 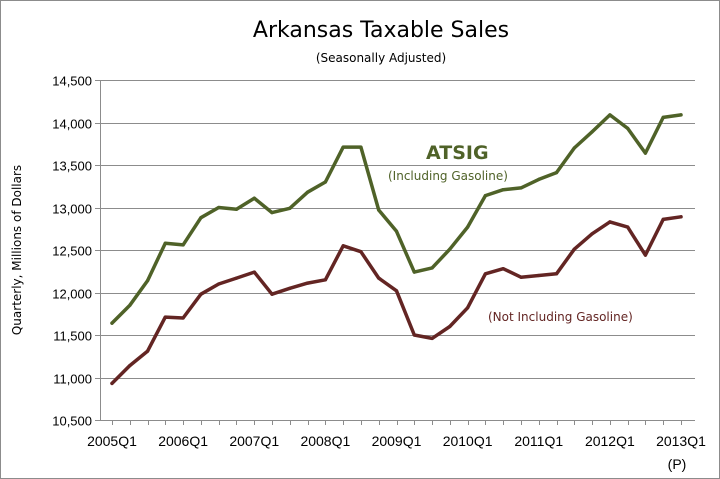 I want to click on x-tick-label: 2010Q1, so click(x=468, y=441).